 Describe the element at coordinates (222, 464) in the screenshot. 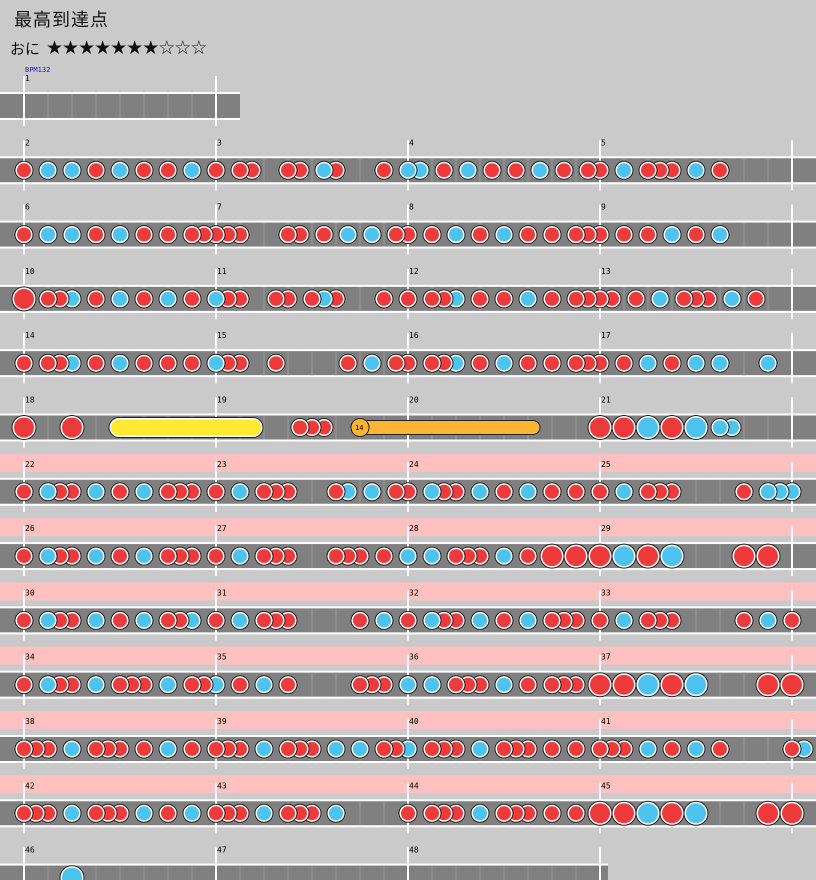

I see `measure-number: 23` at that location.